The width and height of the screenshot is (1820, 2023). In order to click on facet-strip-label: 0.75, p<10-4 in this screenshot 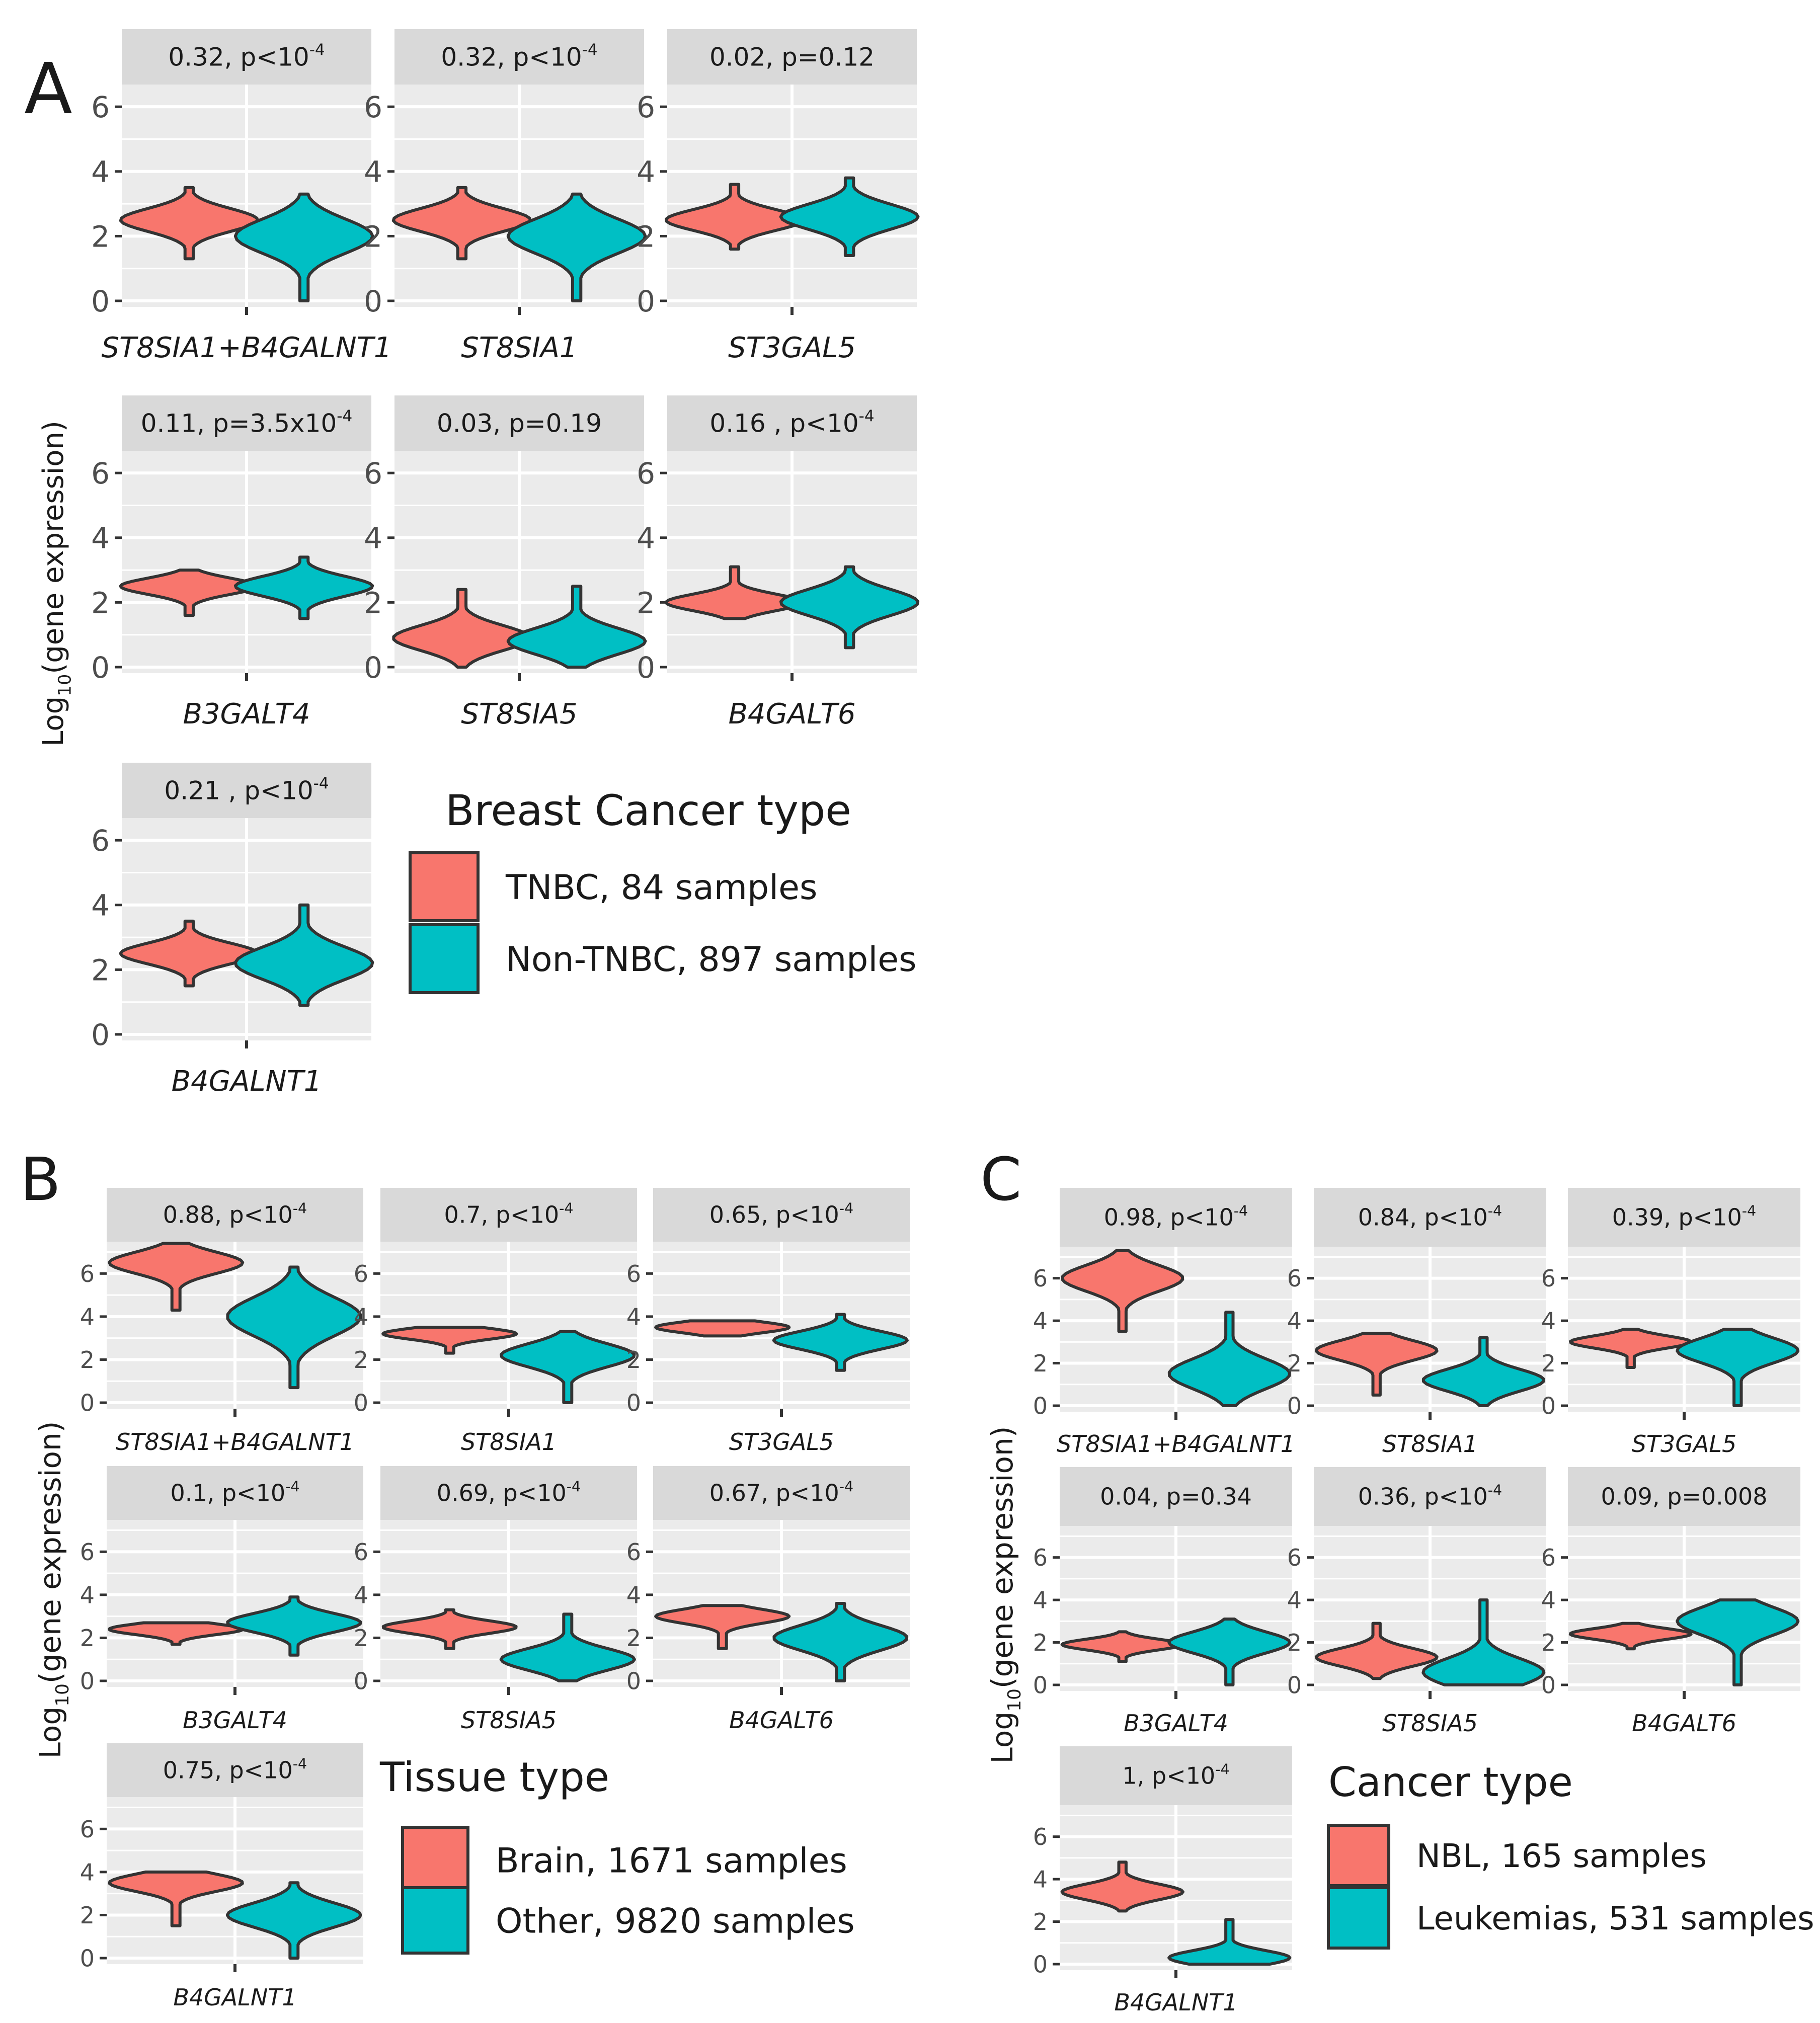, I will do `click(235, 1769)`.